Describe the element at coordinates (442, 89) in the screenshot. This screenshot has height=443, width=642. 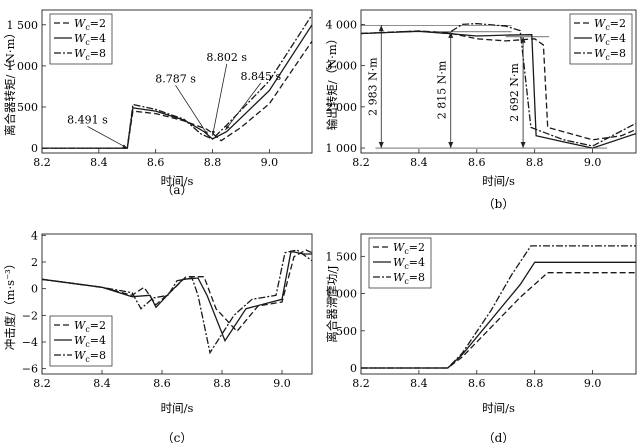
I see `dimension-label: 2 815 N·m` at that location.